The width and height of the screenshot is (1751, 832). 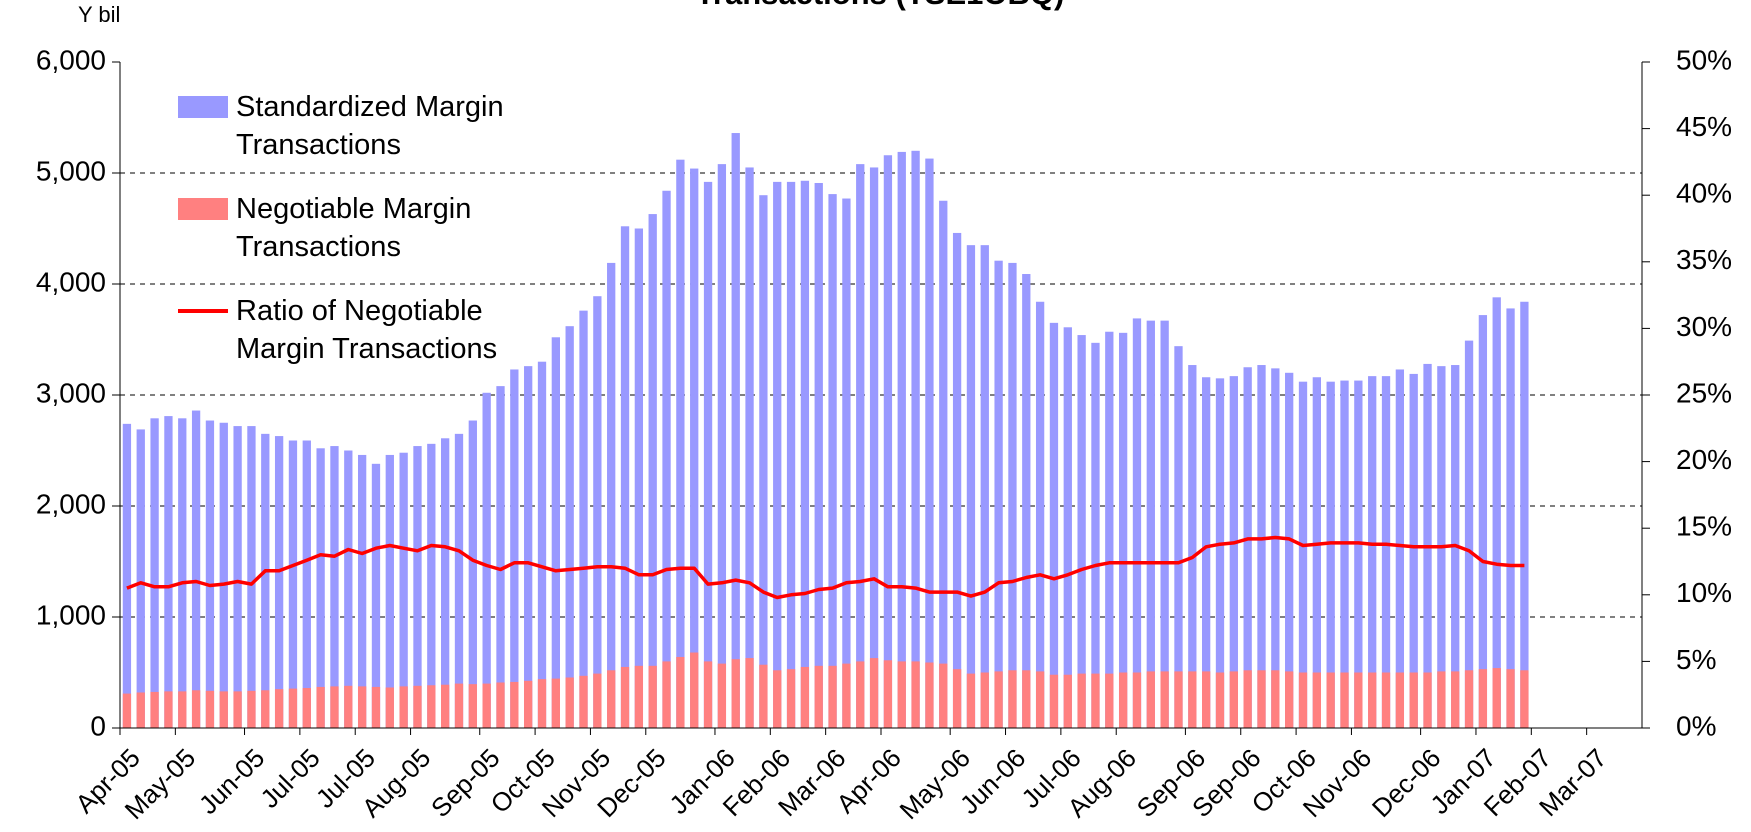 What do you see at coordinates (1704, 259) in the screenshot?
I see `y2-tick-label: 35%` at bounding box center [1704, 259].